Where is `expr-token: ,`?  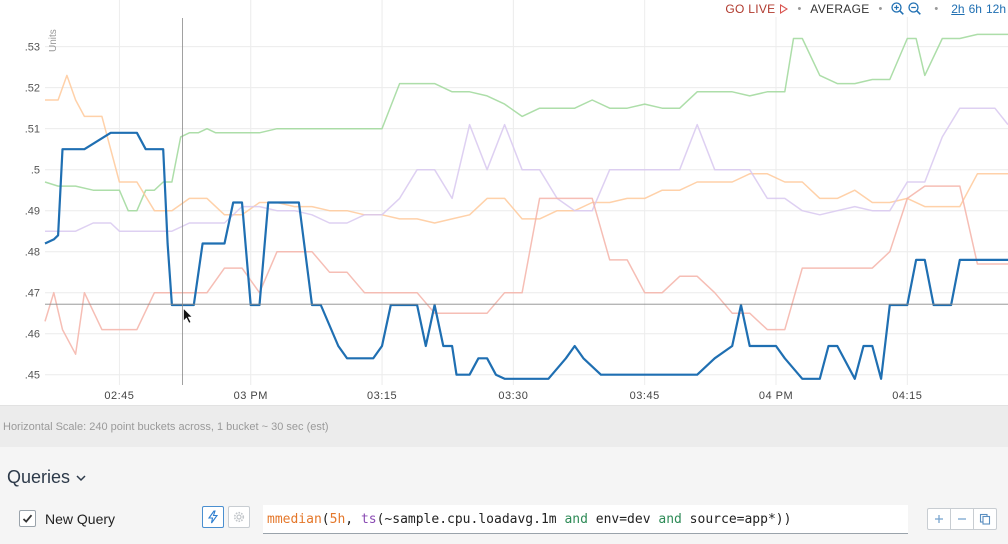 expr-token: , is located at coordinates (353, 519).